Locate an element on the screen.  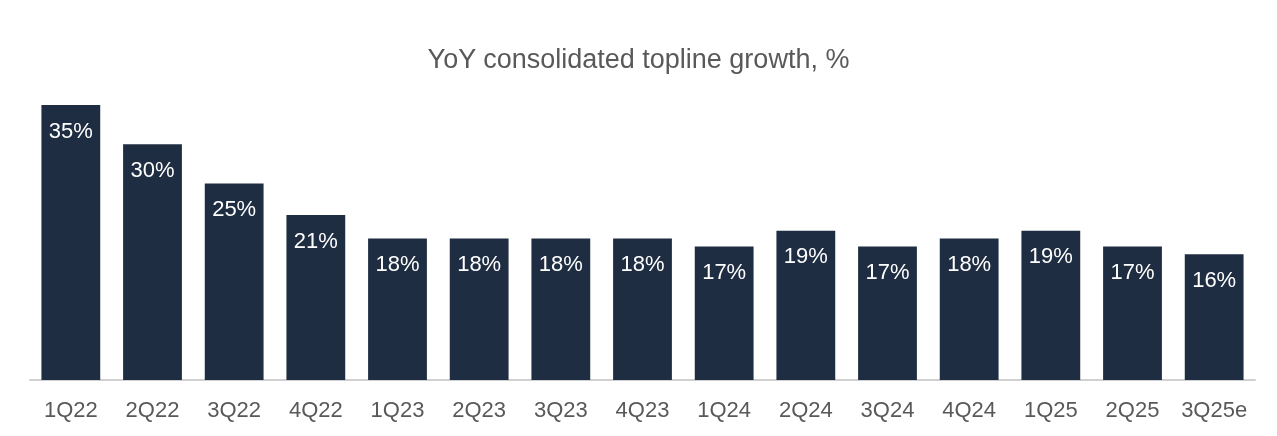
x-tick-label: 3Q23 is located at coordinates (560, 409).